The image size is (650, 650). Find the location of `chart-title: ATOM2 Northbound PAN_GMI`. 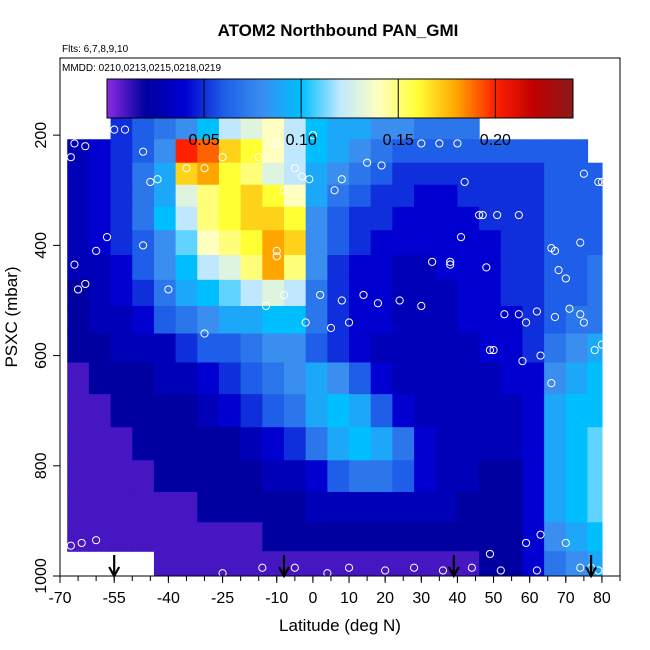

chart-title: ATOM2 Northbound PAN_GMI is located at coordinates (338, 30).